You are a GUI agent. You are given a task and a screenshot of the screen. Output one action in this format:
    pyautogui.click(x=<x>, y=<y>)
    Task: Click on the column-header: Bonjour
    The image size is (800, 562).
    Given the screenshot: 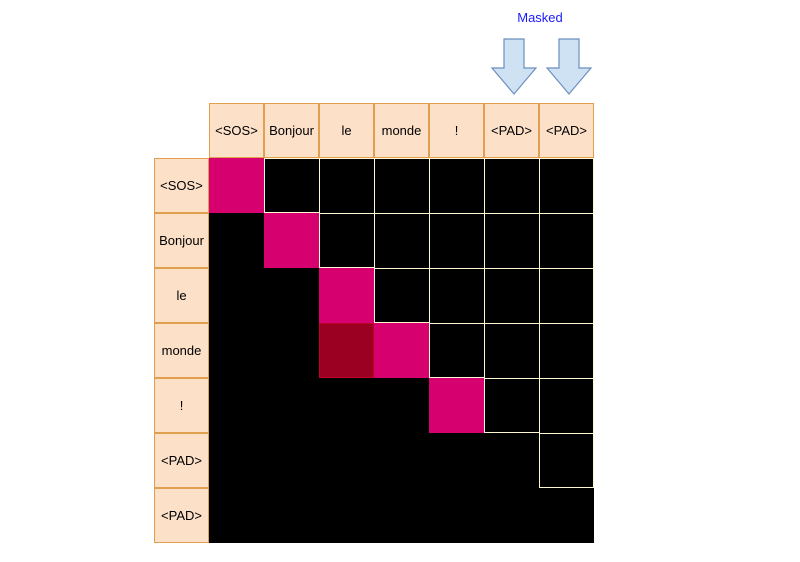 What is the action you would take?
    pyautogui.click(x=291, y=130)
    